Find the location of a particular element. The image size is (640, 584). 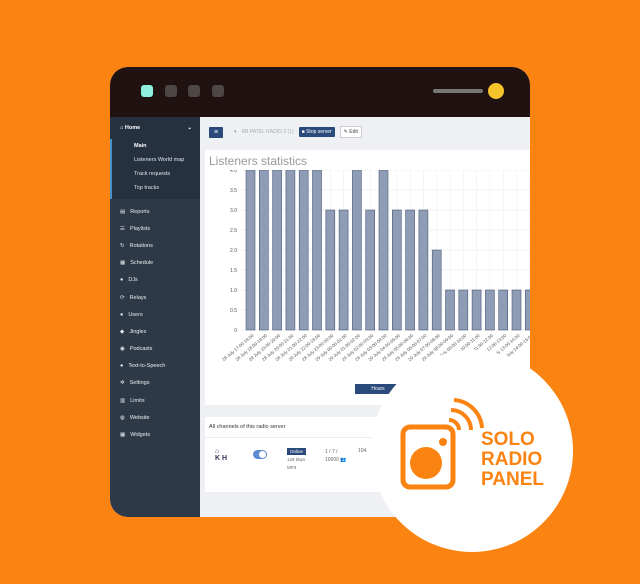

y-tick-label: 3.5 is located at coordinates (233, 191).